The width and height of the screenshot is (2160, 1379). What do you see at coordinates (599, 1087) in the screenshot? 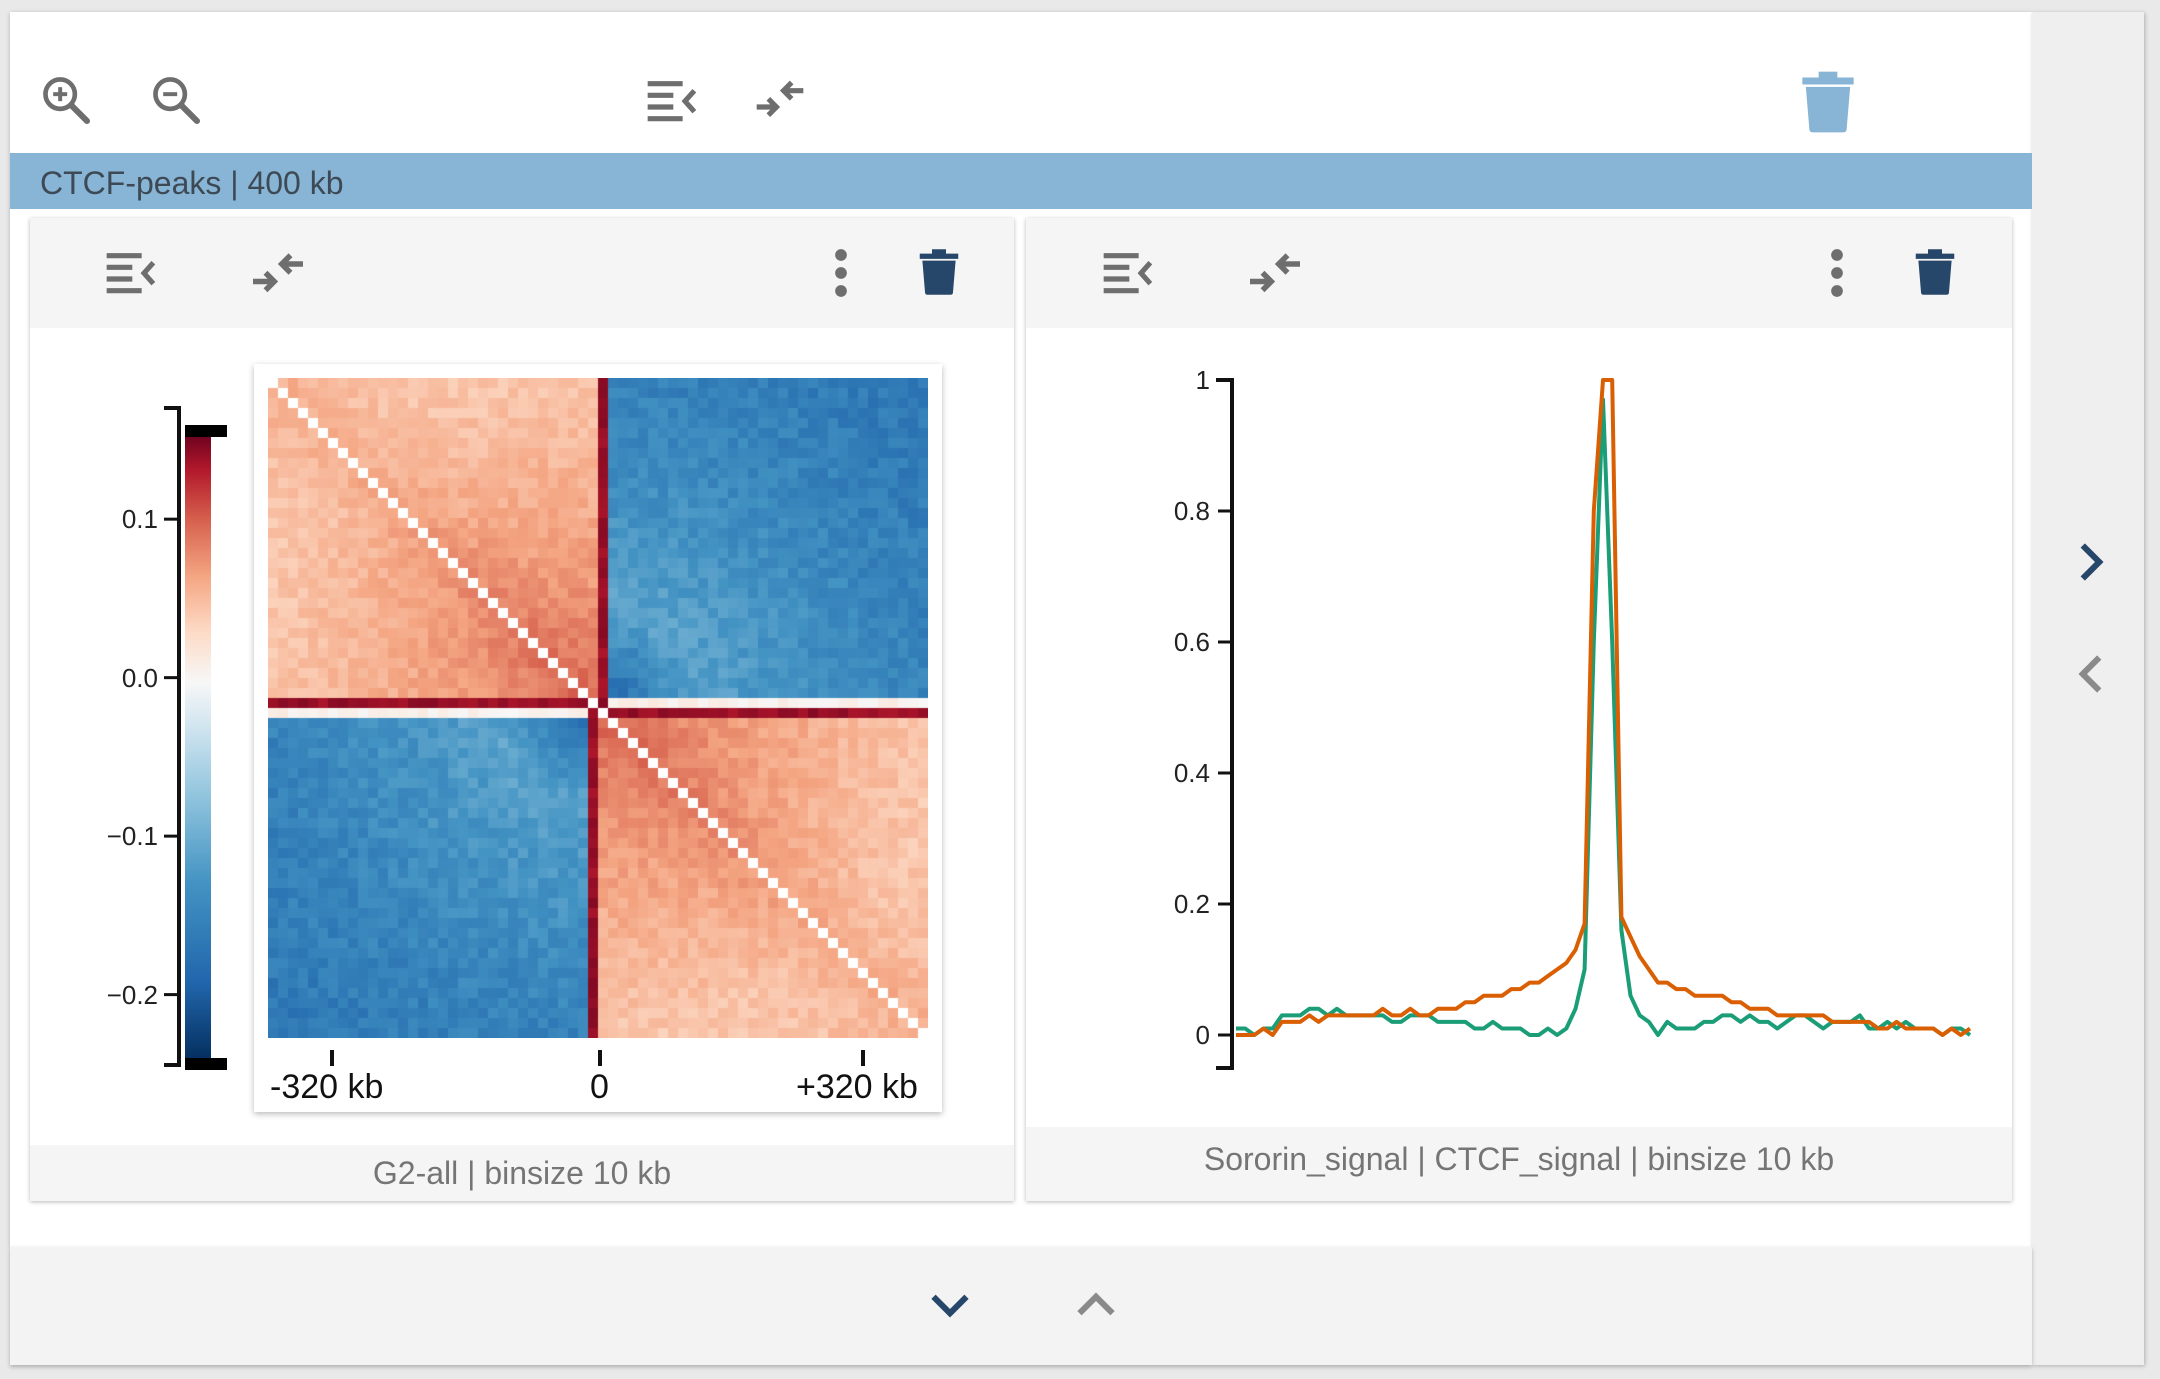
I see `heatmap-x-tick-center: 0` at bounding box center [599, 1087].